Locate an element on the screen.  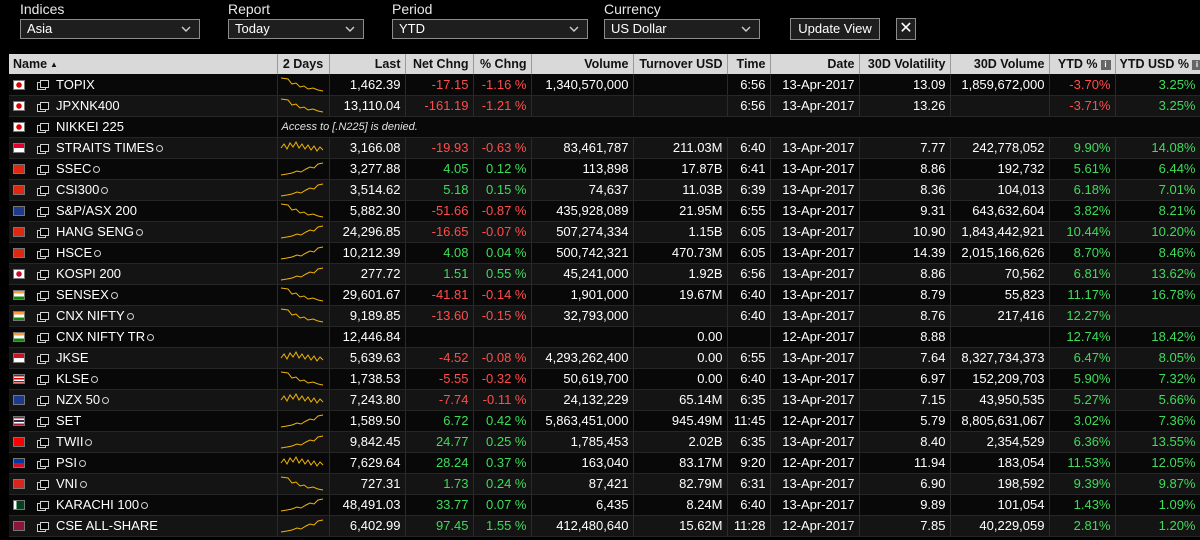
index-name: CSE ALL-SHARE is located at coordinates (107, 526).